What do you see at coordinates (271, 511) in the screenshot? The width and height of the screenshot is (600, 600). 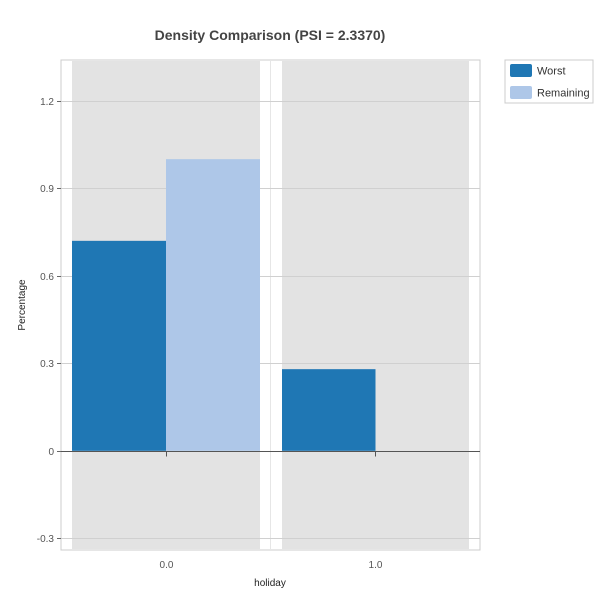 I see `x-axis-ticks: 0.0 1.0` at bounding box center [271, 511].